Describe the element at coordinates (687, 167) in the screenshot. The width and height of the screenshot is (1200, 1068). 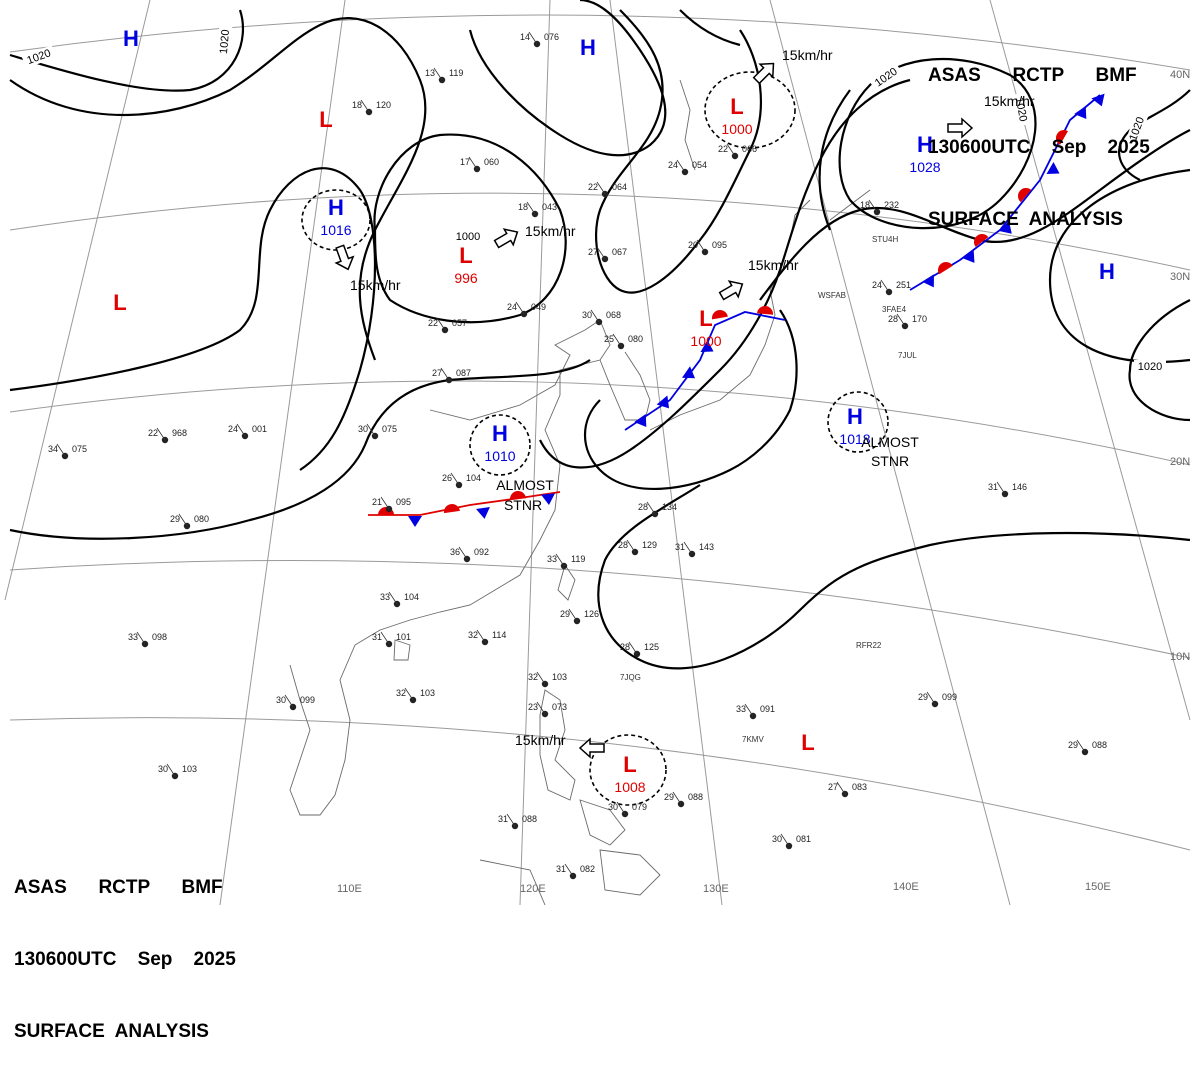
I see `station-plot: 24 054` at that location.